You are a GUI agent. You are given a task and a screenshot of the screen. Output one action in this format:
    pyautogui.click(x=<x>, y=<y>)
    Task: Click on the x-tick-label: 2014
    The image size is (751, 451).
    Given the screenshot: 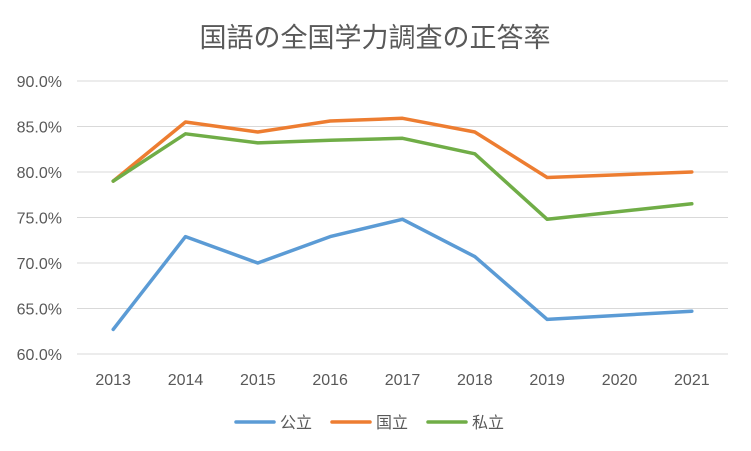 What is the action you would take?
    pyautogui.click(x=186, y=380)
    